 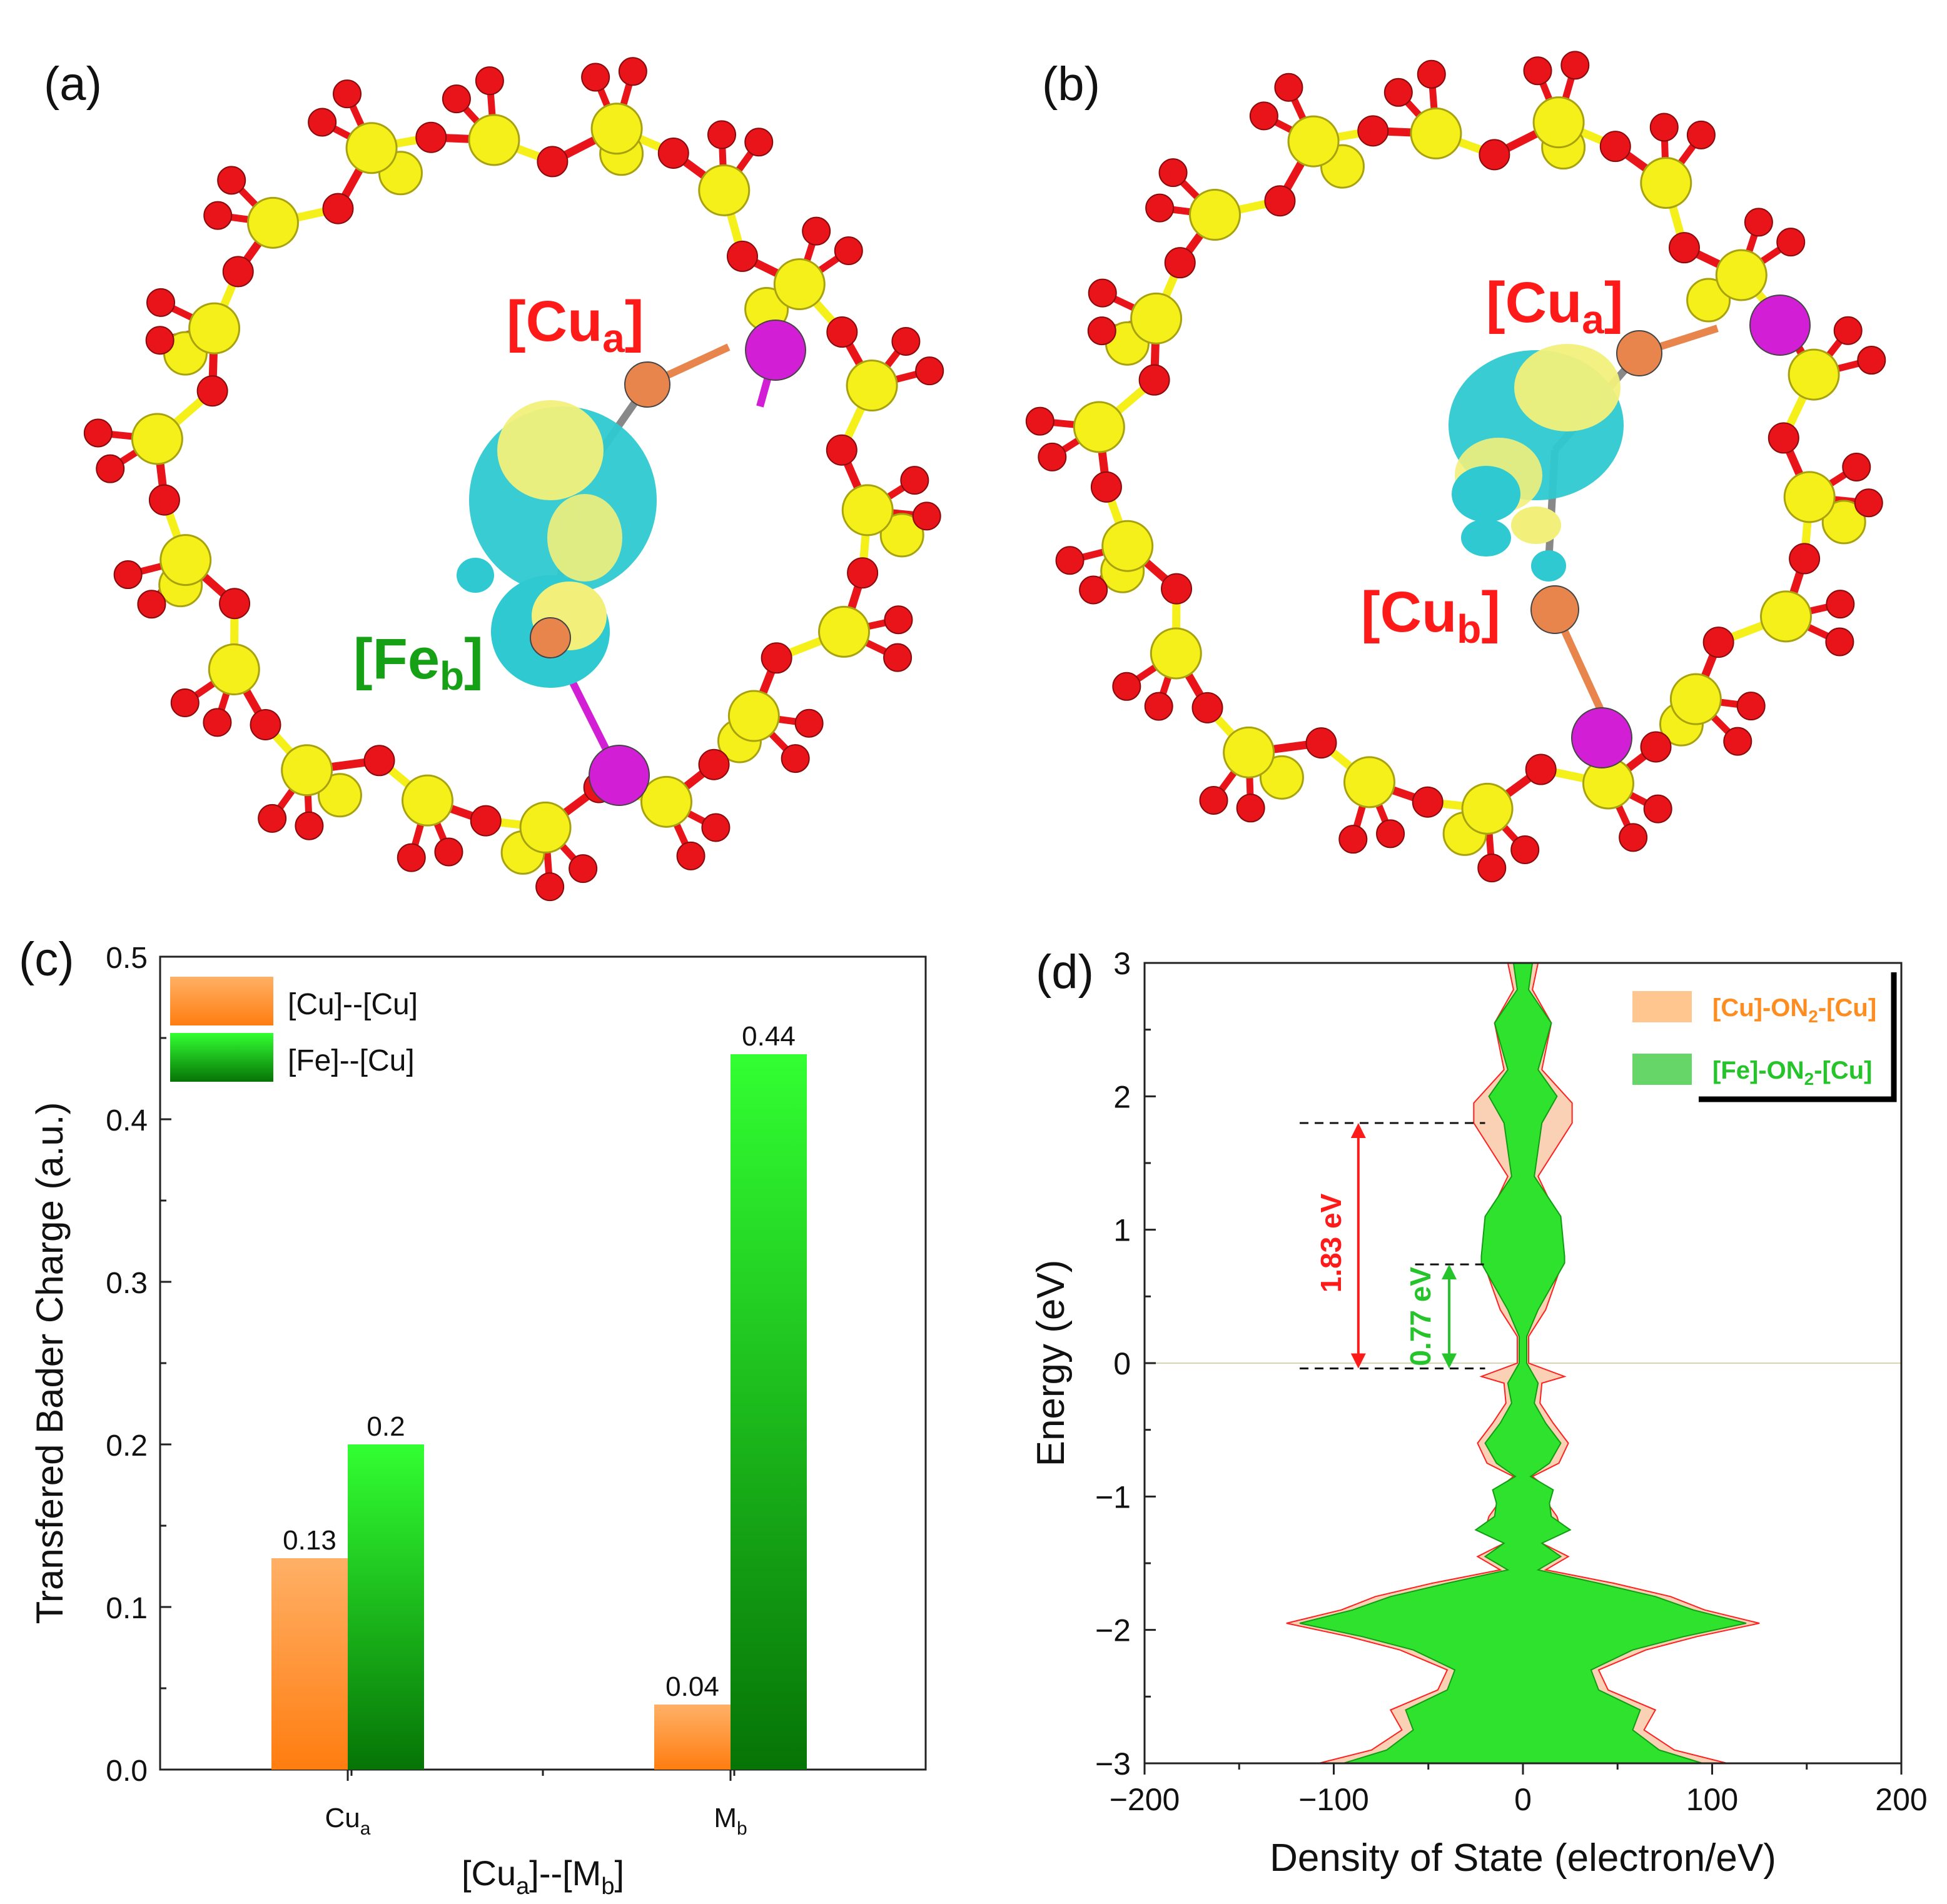 What do you see at coordinates (1113, 1630) in the screenshot?
I see `y-tick-label: −2` at bounding box center [1113, 1630].